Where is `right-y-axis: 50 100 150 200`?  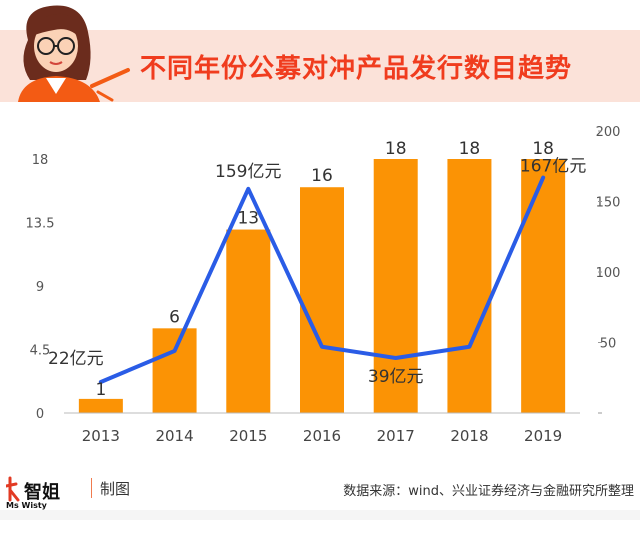
right-y-axis: 50 100 150 200 is located at coordinates (608, 269).